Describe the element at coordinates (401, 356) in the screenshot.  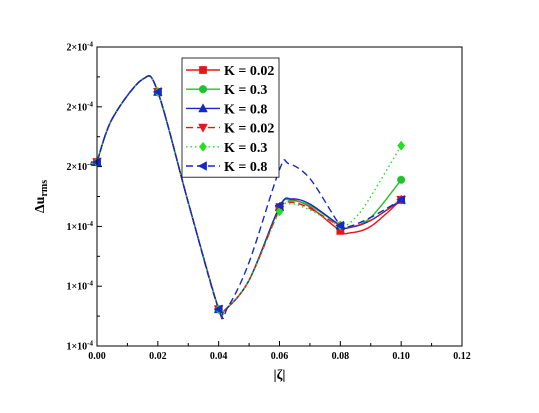
I see `x-tick-label: 0.10` at that location.